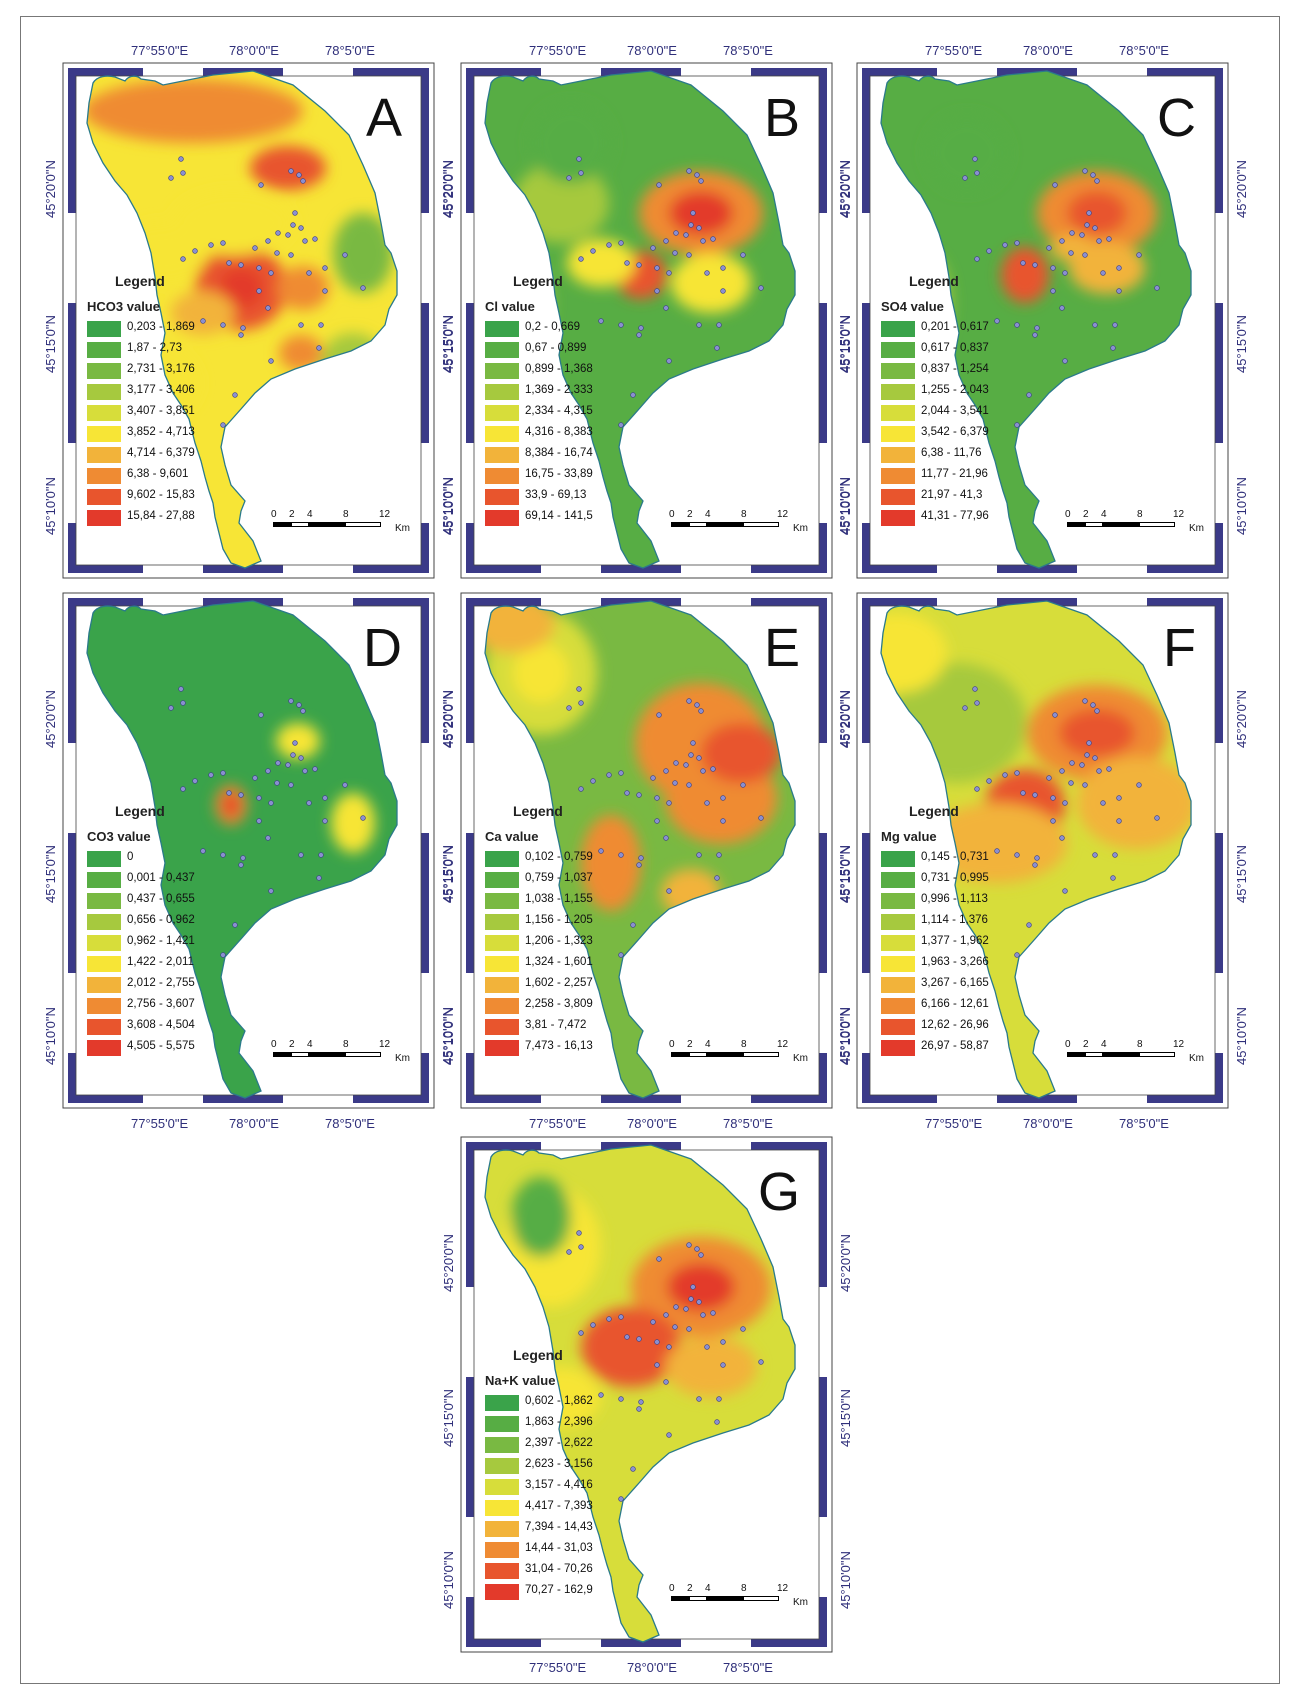 This screenshot has width=1300, height=1700. I want to click on latitude-label-left: 45°10'0"N, so click(50, 1036).